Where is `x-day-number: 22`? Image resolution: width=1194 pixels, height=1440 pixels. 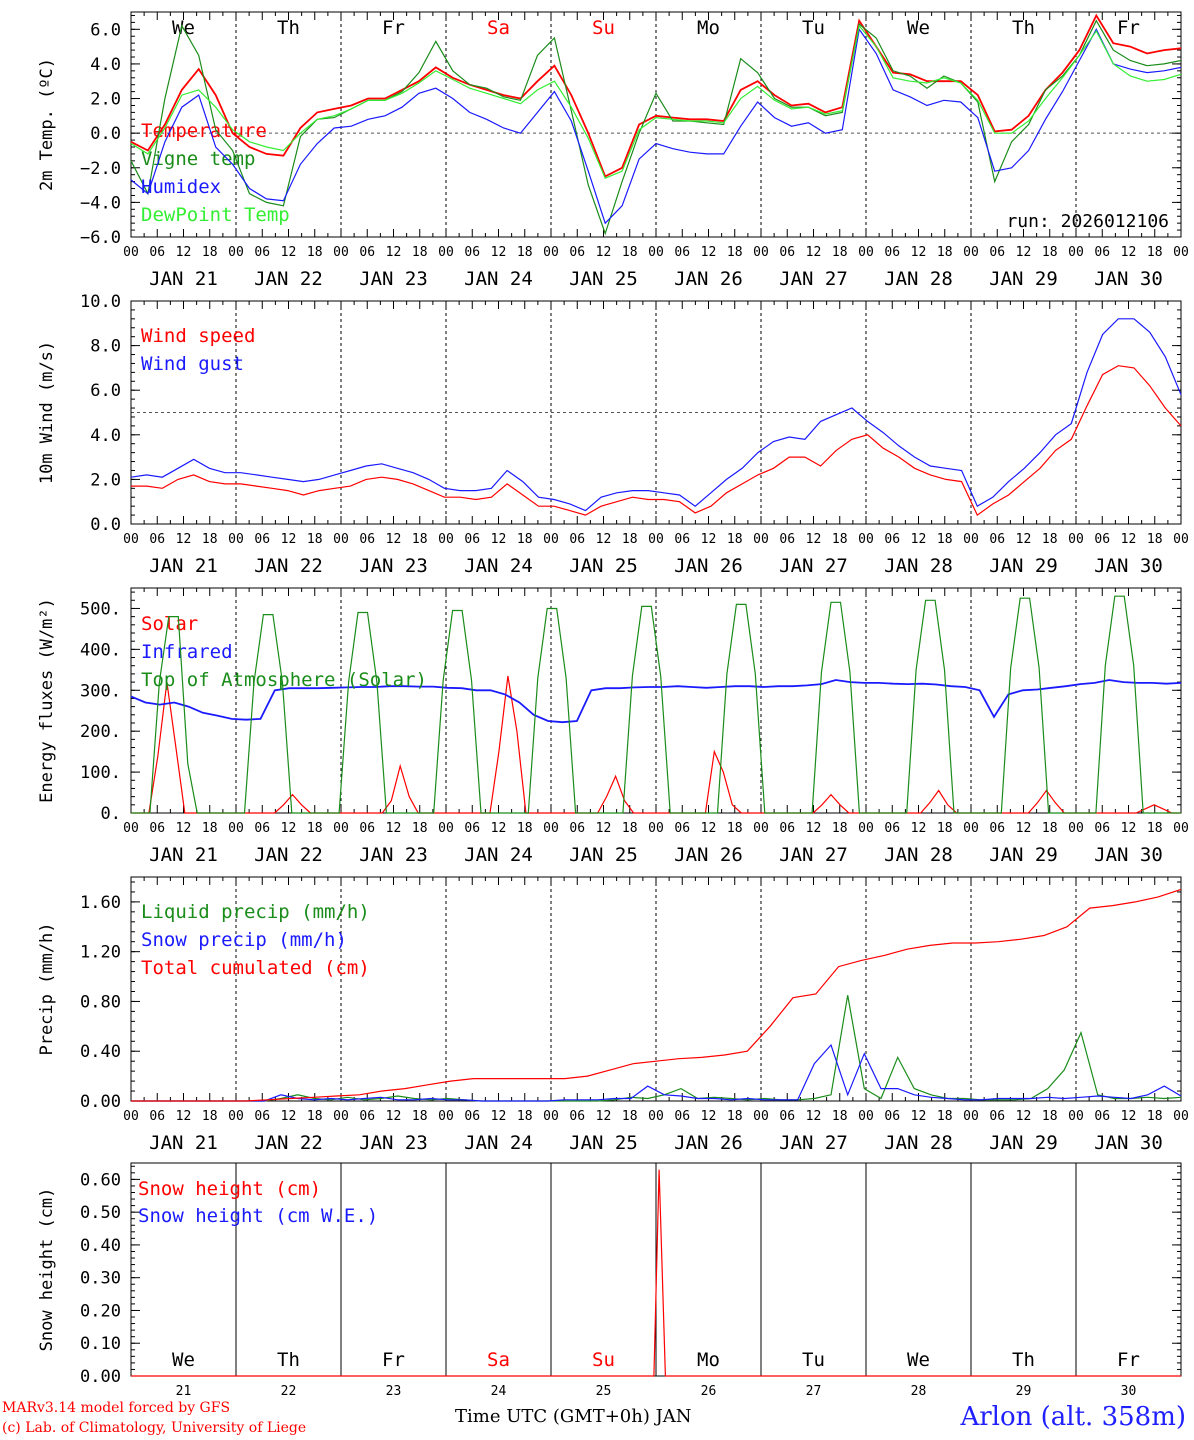
x-day-number: 22 is located at coordinates (289, 1391).